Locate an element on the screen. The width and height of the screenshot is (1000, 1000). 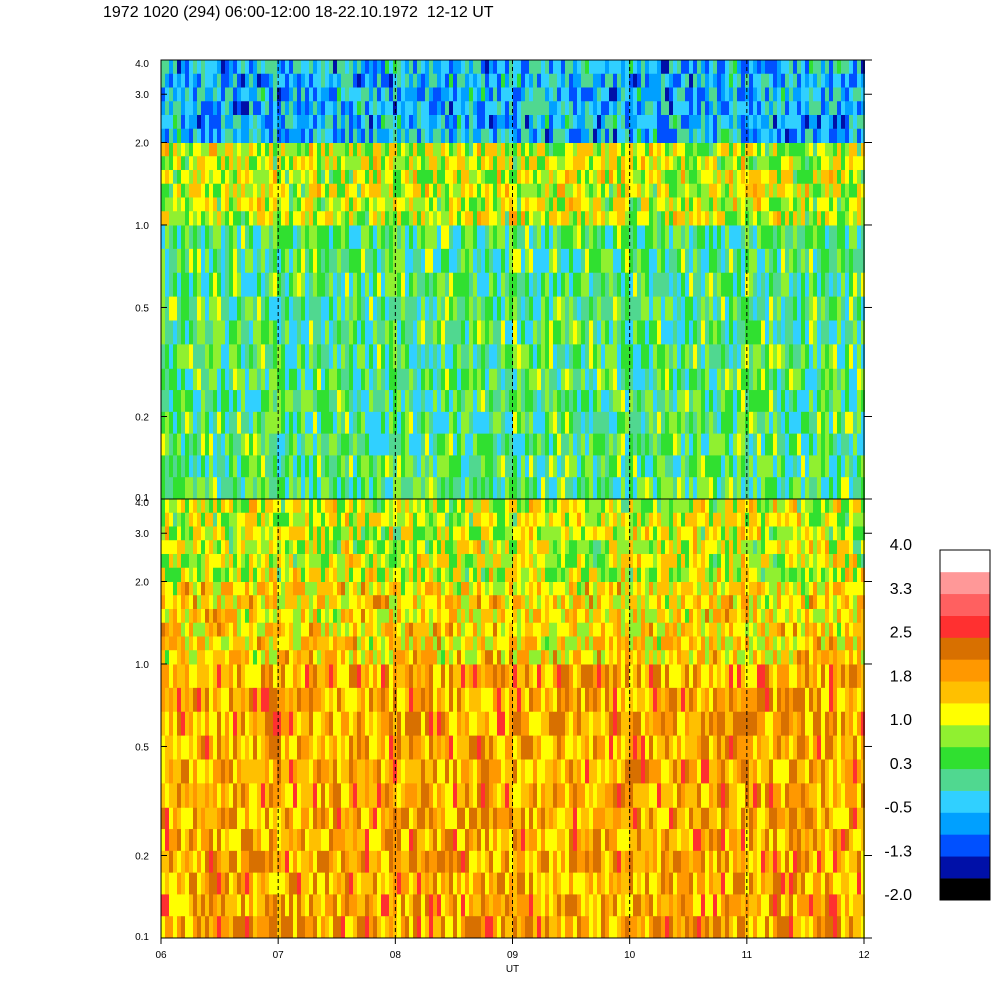
colorbar-label: 2.5 is located at coordinates (901, 633).